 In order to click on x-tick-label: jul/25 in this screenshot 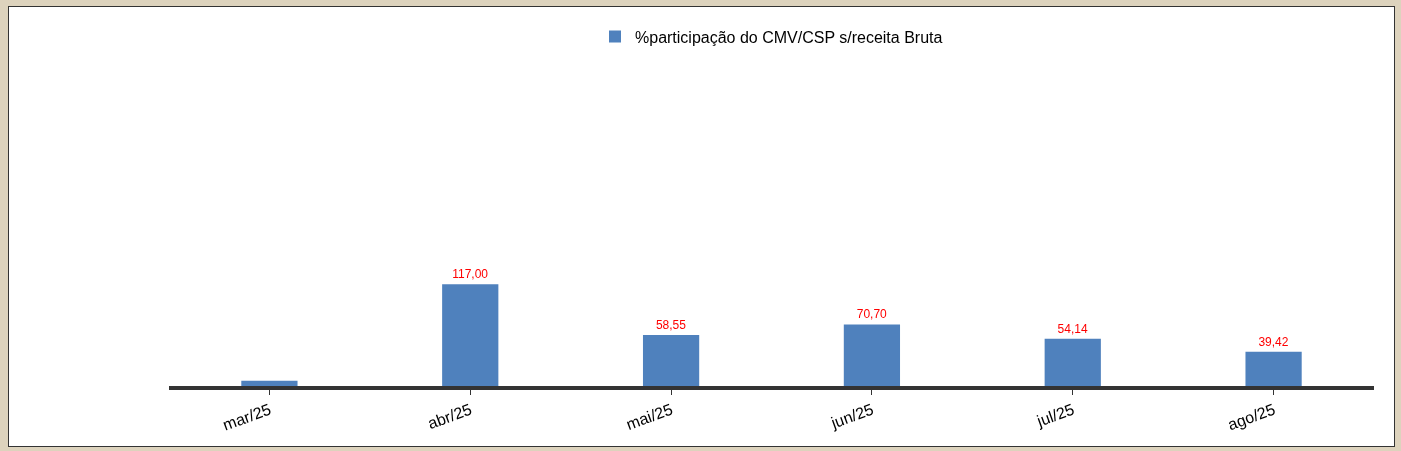, I will do `click(1055, 415)`.